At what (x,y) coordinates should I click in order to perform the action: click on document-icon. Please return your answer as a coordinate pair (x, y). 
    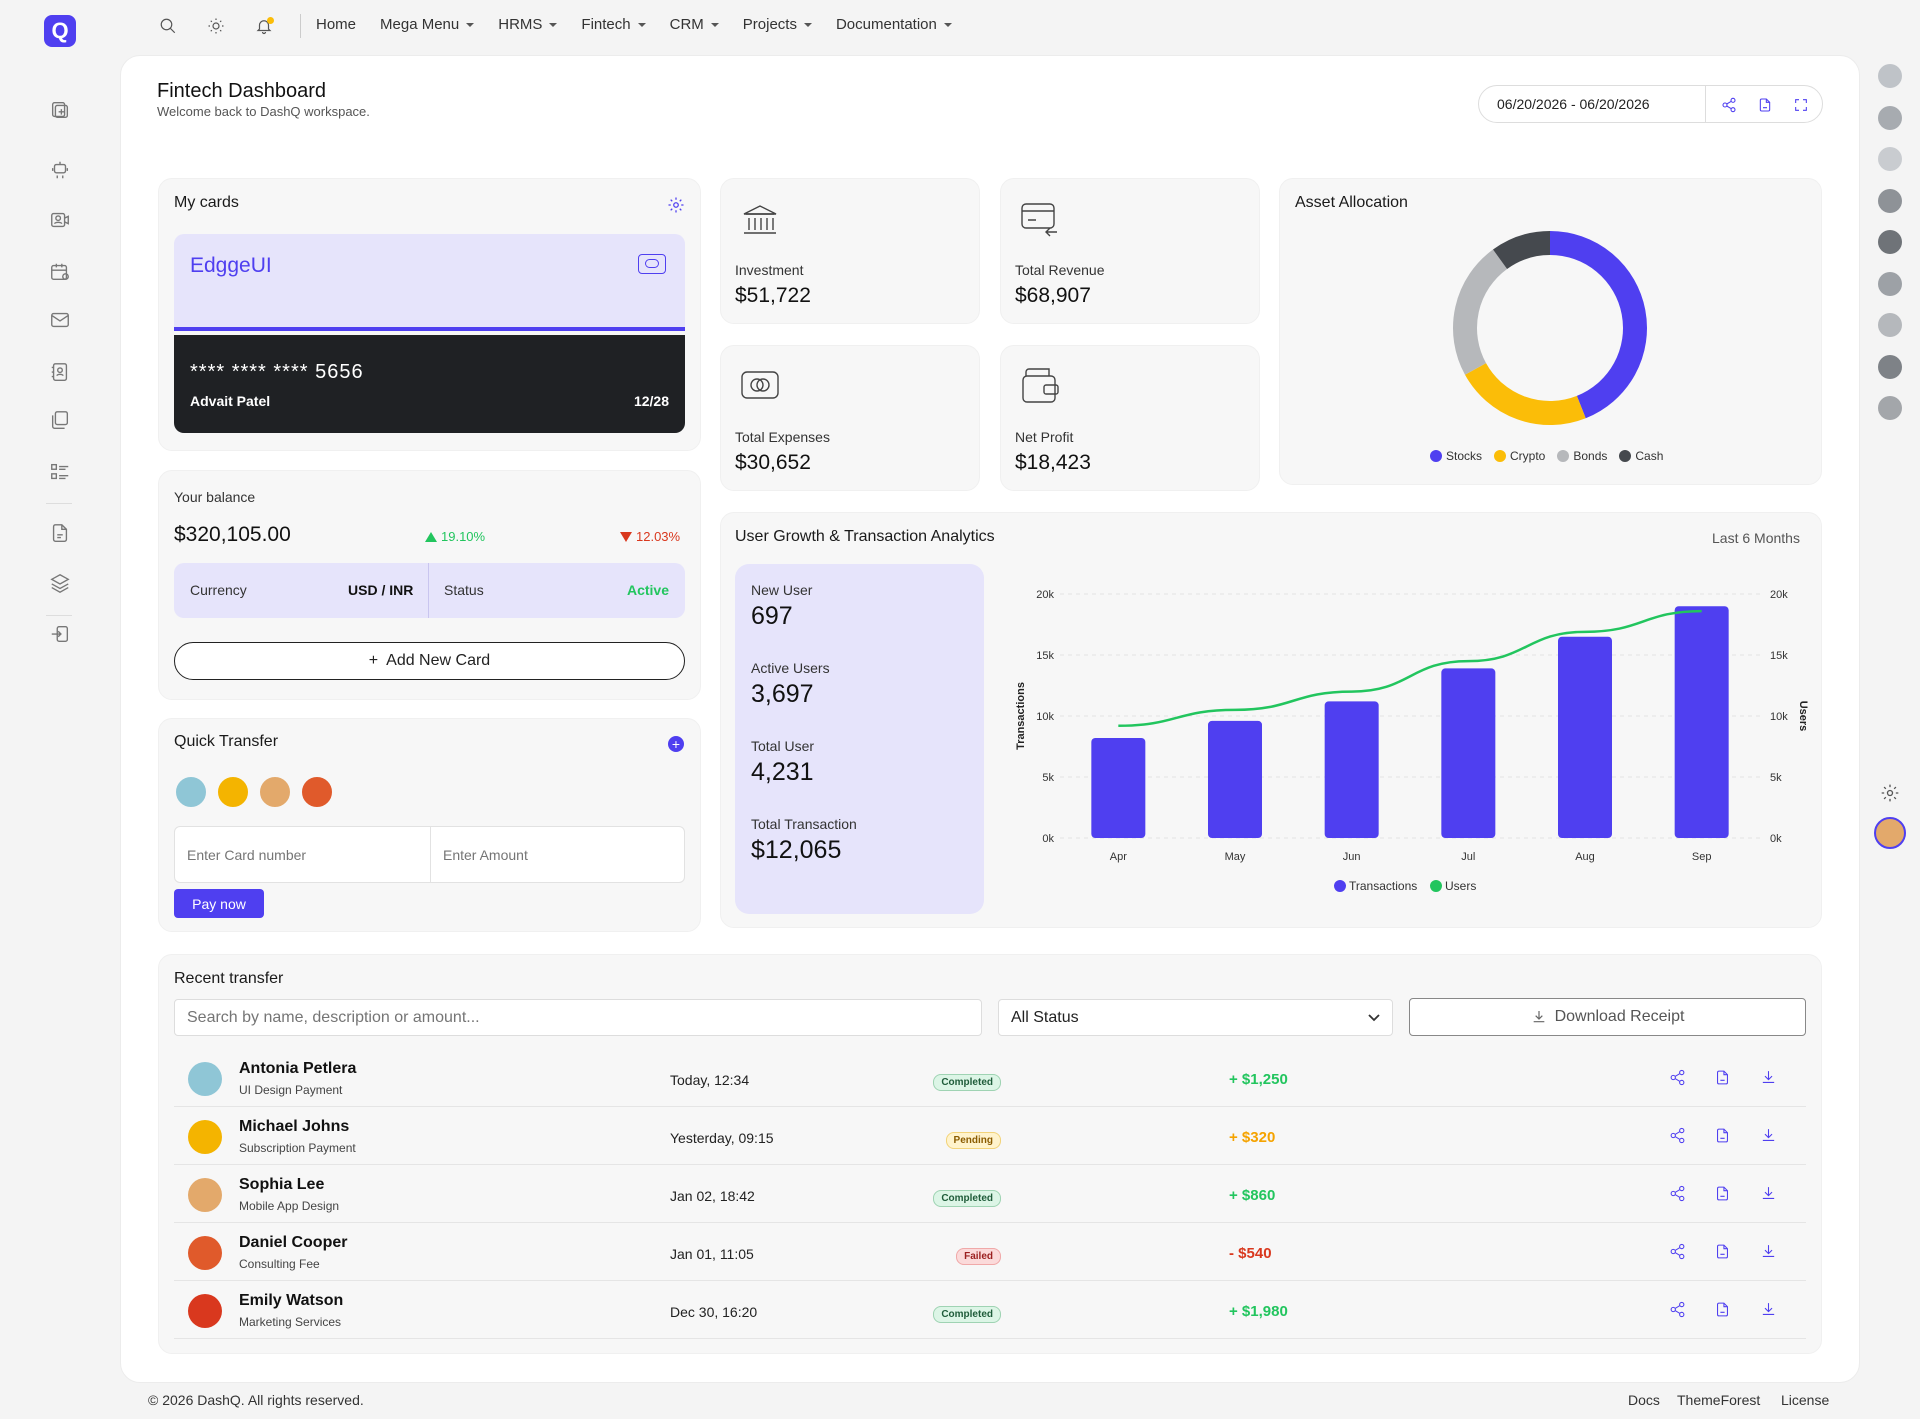
    Looking at the image, I should click on (60, 533).